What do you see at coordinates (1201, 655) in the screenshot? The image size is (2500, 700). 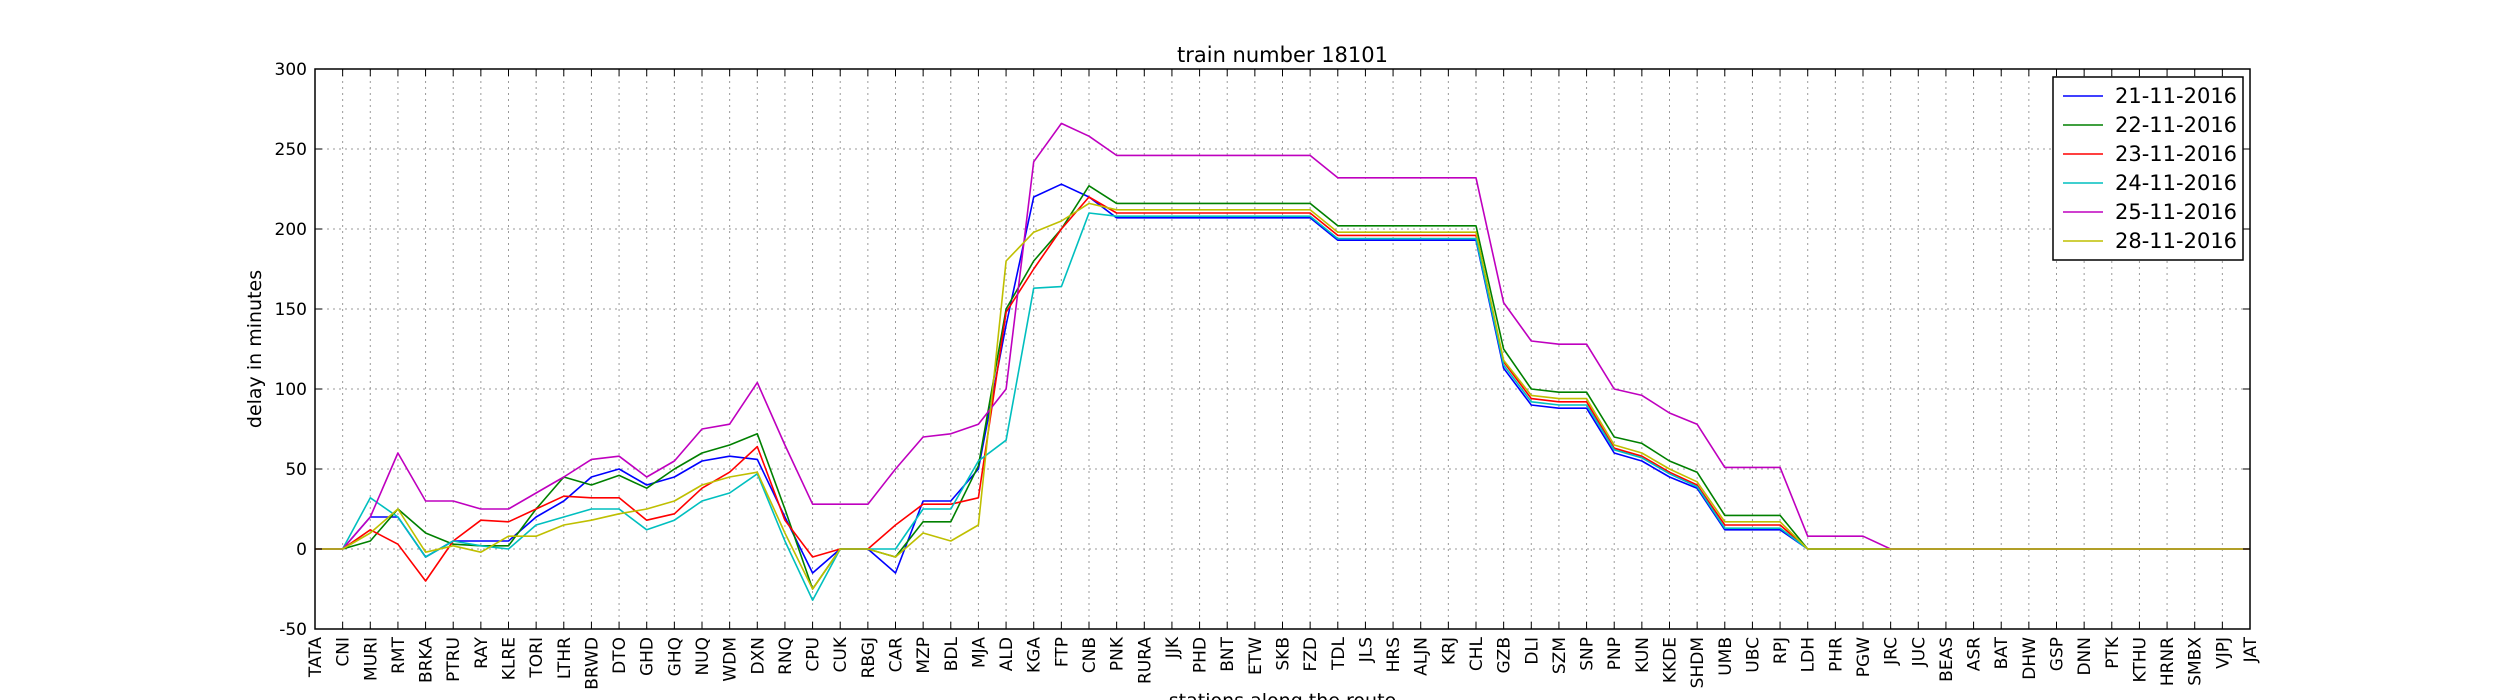 I see `x-tick-label: PHD` at bounding box center [1201, 655].